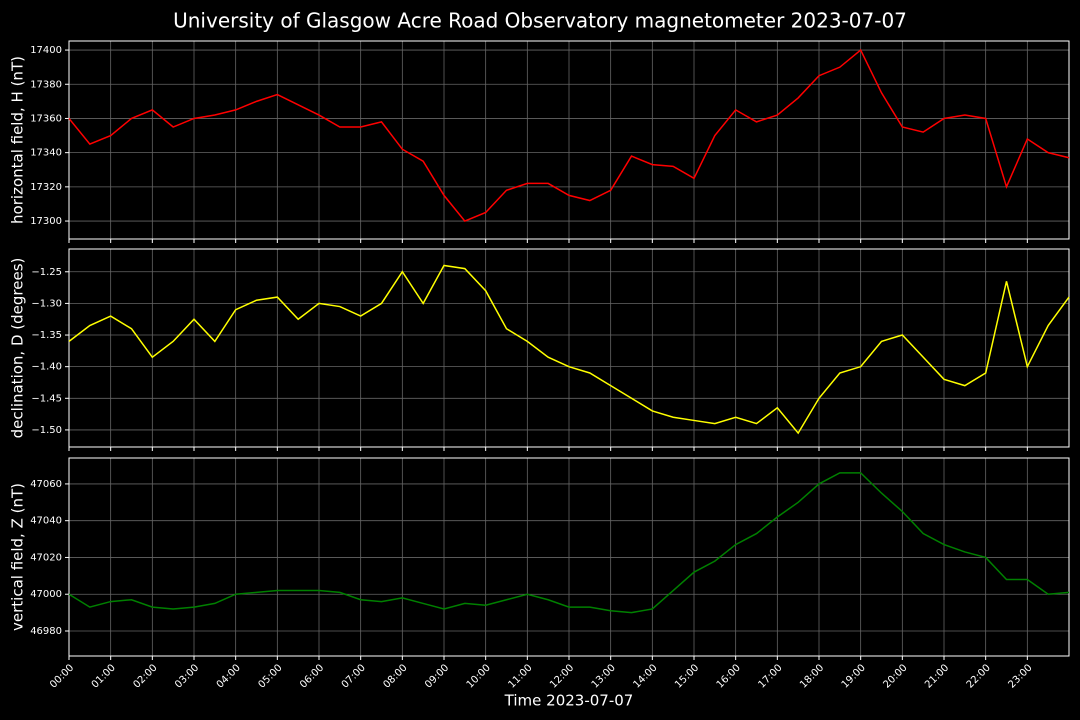 The height and width of the screenshot is (720, 1080). What do you see at coordinates (770, 676) in the screenshot?
I see `x-tick-label: 17:00` at bounding box center [770, 676].